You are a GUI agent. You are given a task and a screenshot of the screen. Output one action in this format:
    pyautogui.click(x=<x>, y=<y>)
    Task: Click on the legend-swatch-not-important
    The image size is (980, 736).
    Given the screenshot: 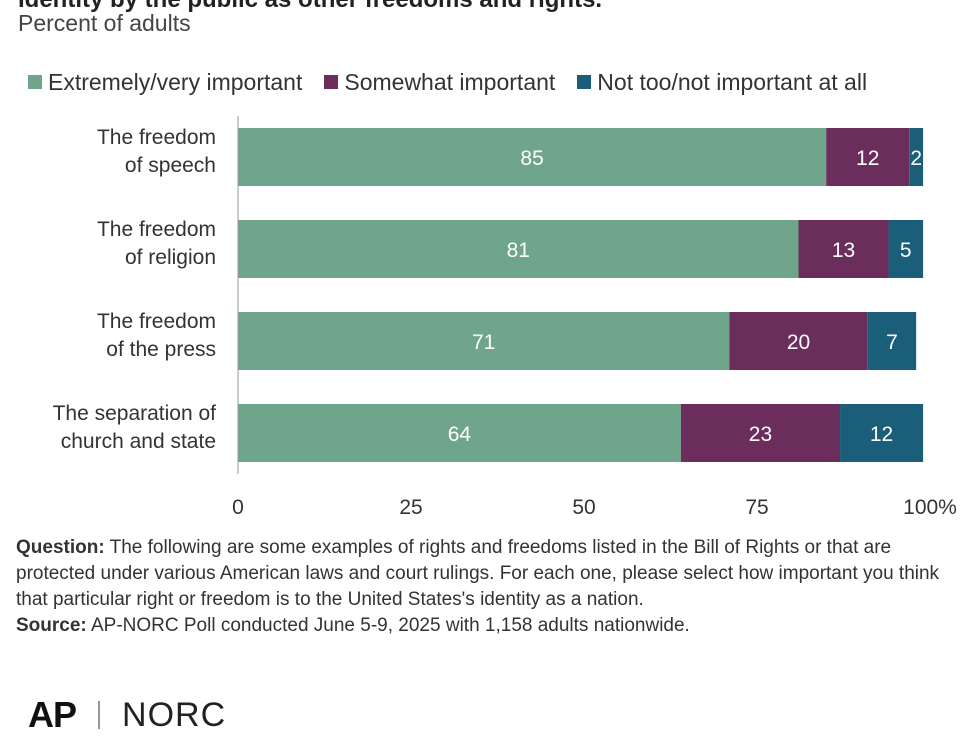 What is the action you would take?
    pyautogui.click(x=584, y=82)
    